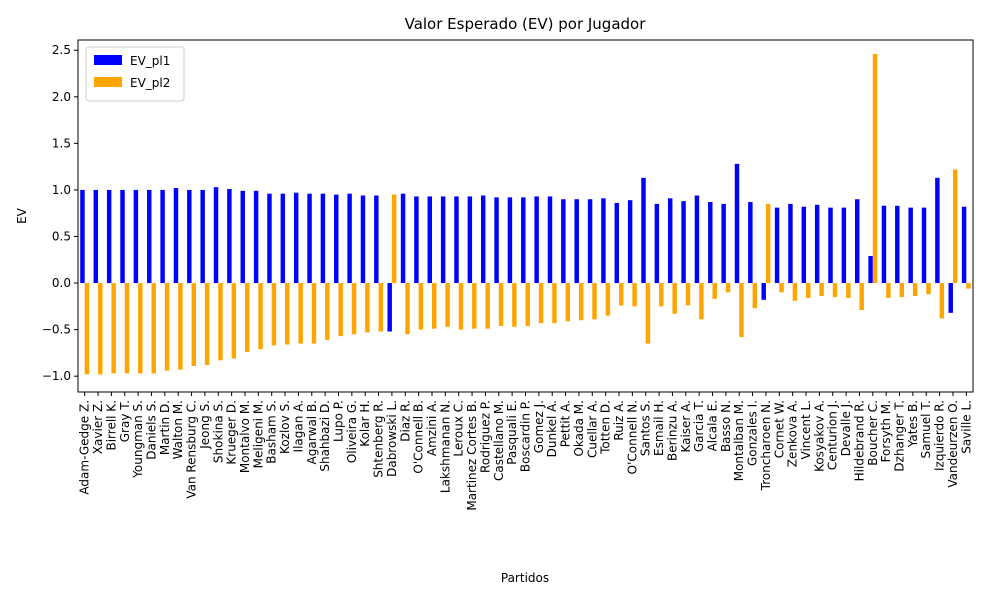  I want to click on x-tick-label: Zenkova A., so click(793, 433).